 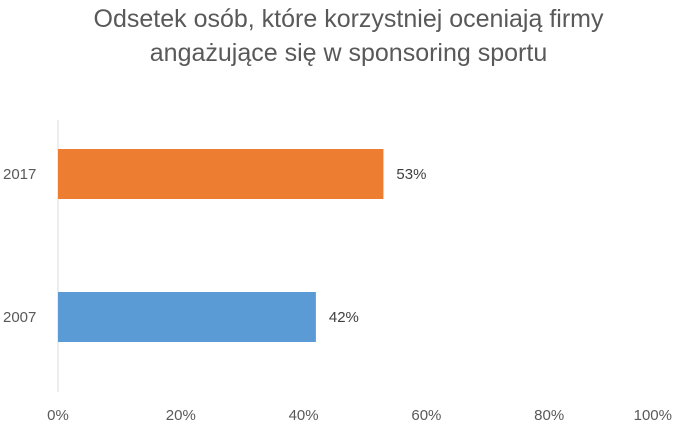 What do you see at coordinates (187, 317) in the screenshot?
I see `bar-2007` at bounding box center [187, 317].